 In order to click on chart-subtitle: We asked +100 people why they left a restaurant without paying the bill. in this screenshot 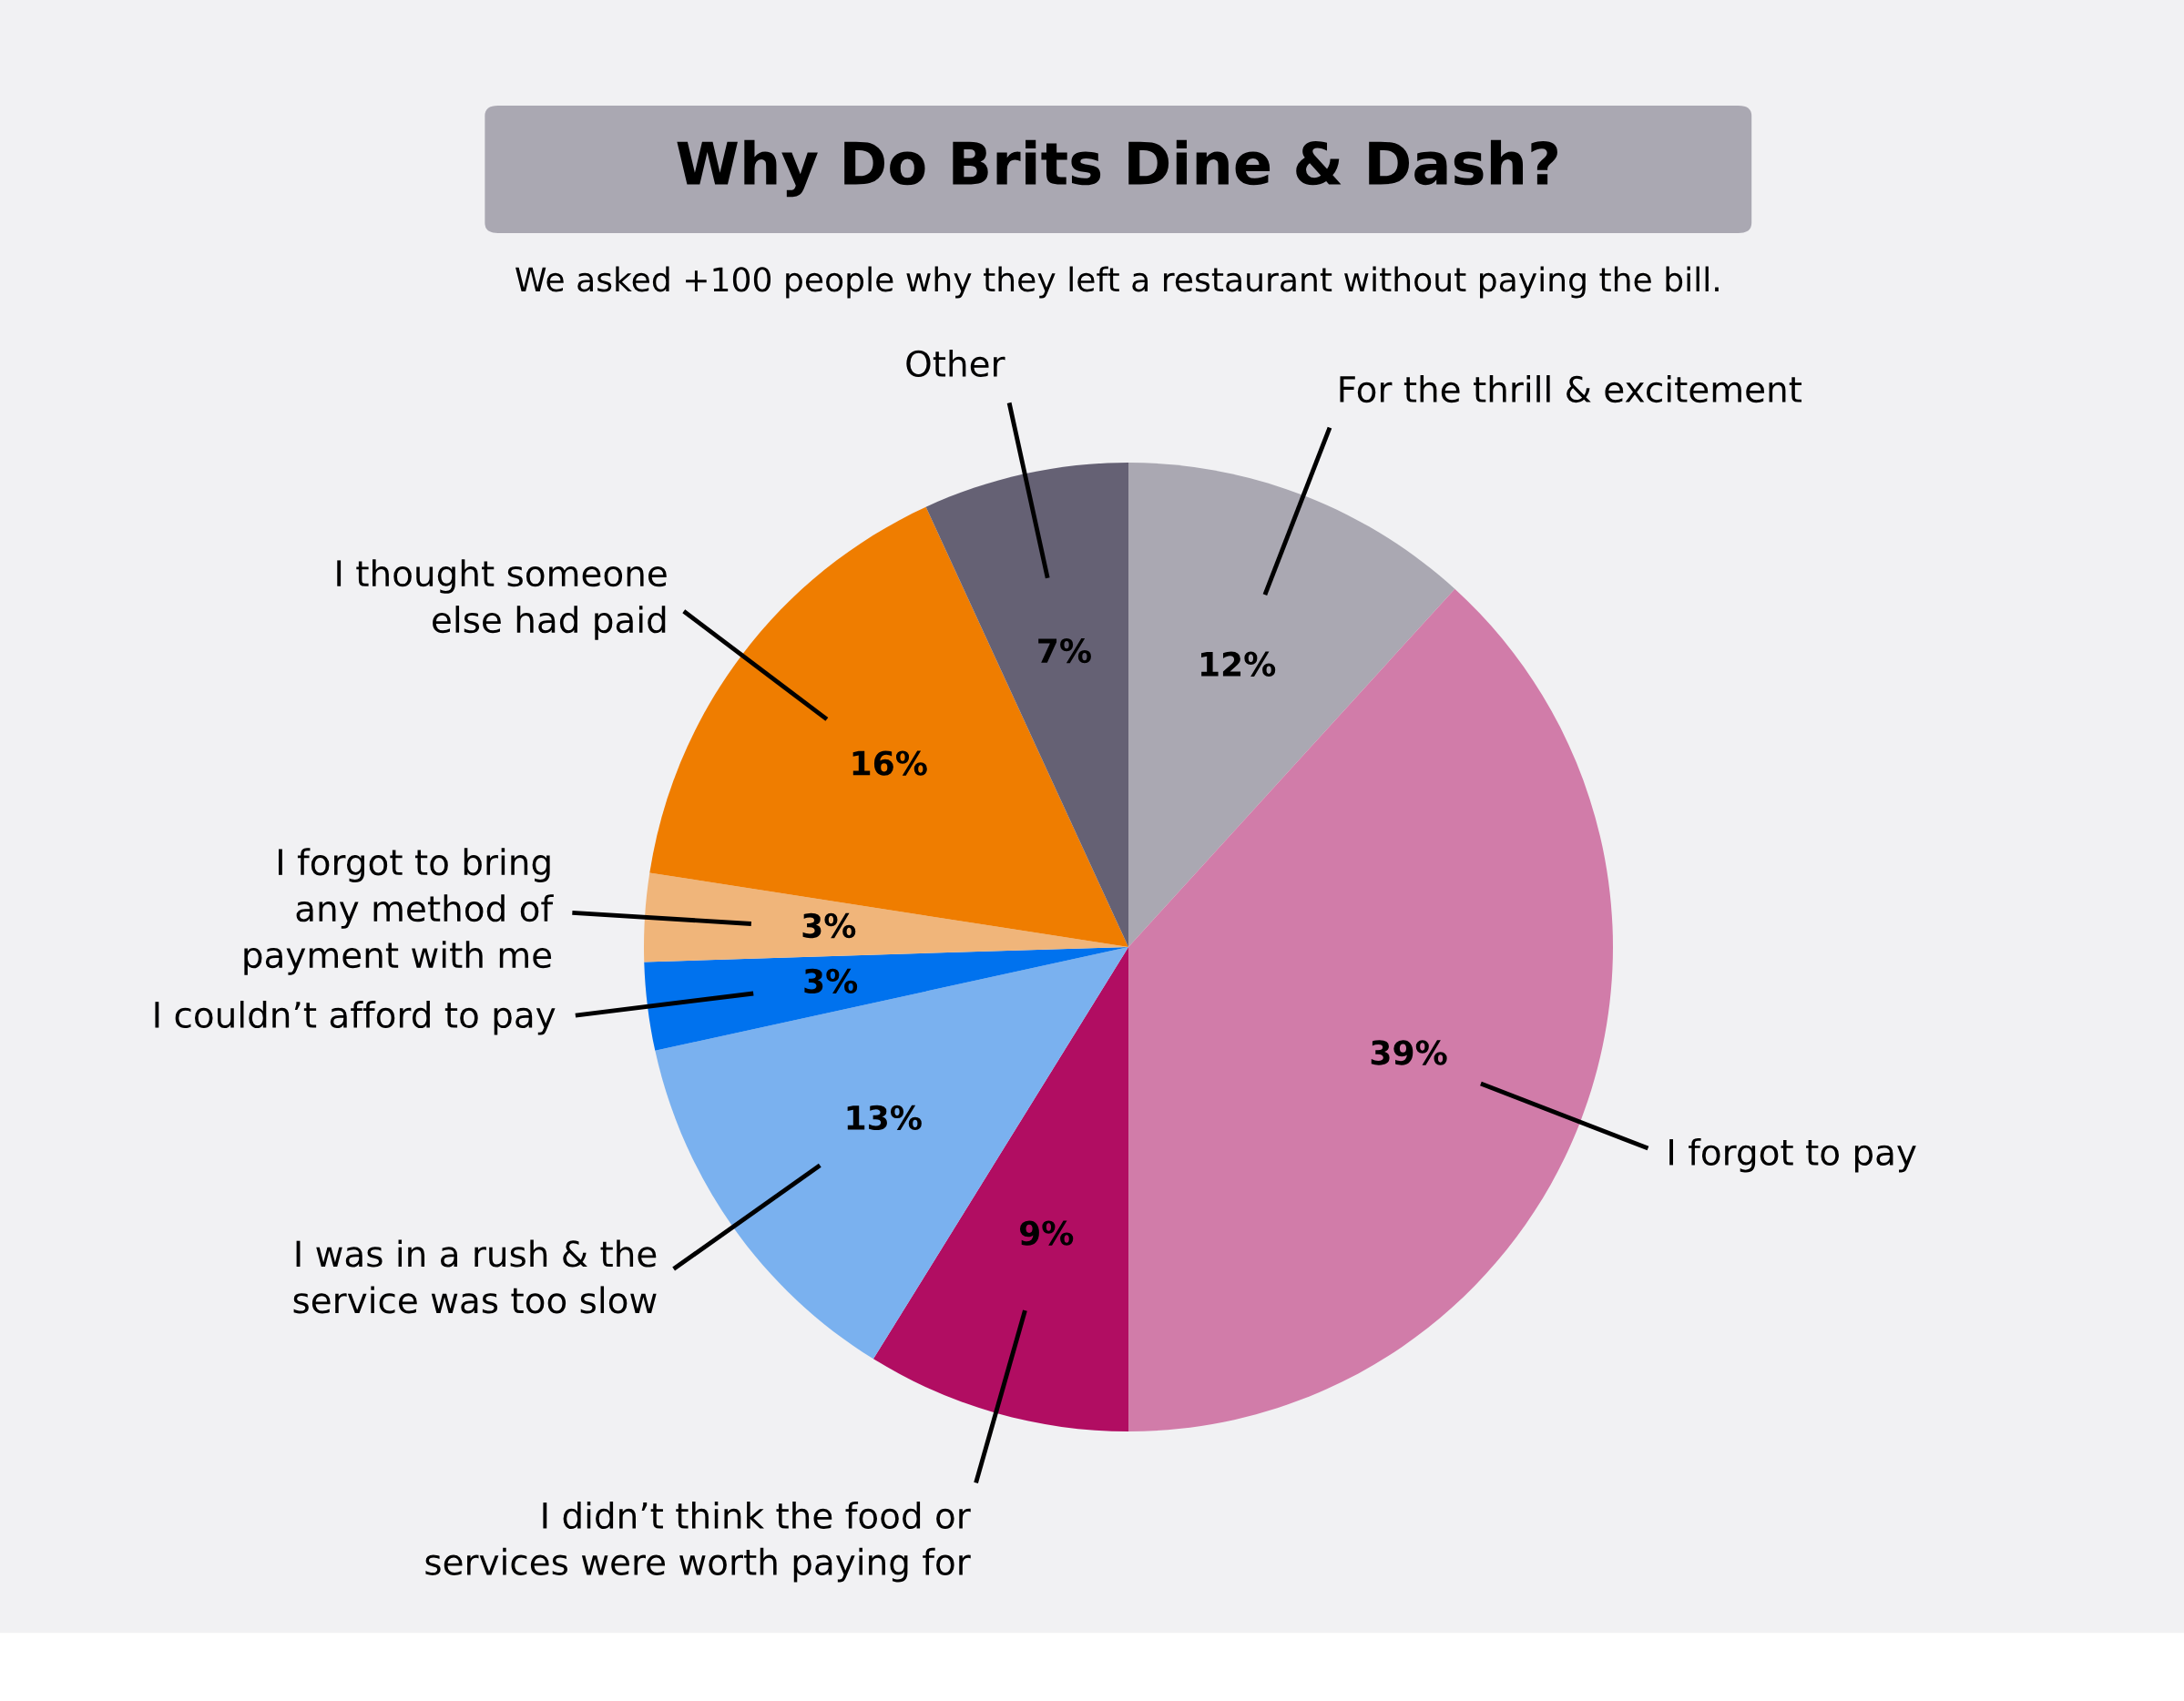, I will do `click(1117, 282)`.